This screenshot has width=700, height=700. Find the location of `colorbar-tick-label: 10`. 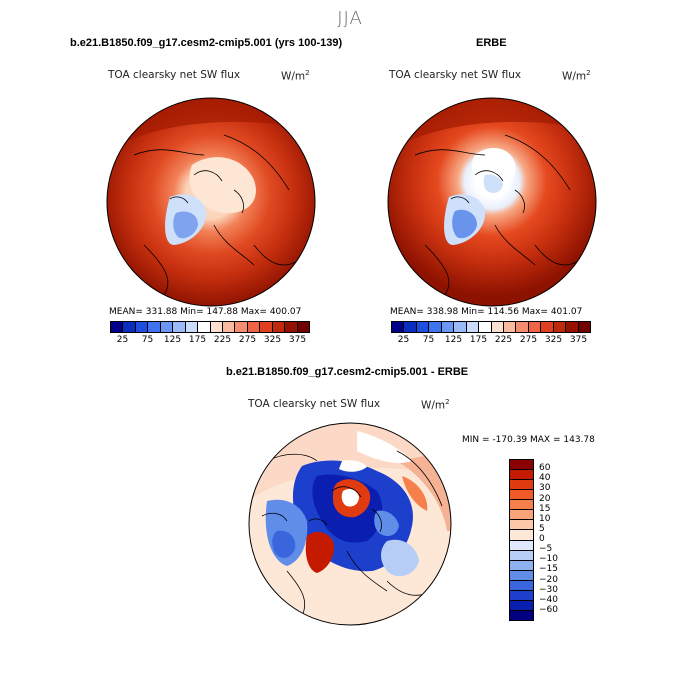

colorbar-tick-label: 10 is located at coordinates (545, 518).